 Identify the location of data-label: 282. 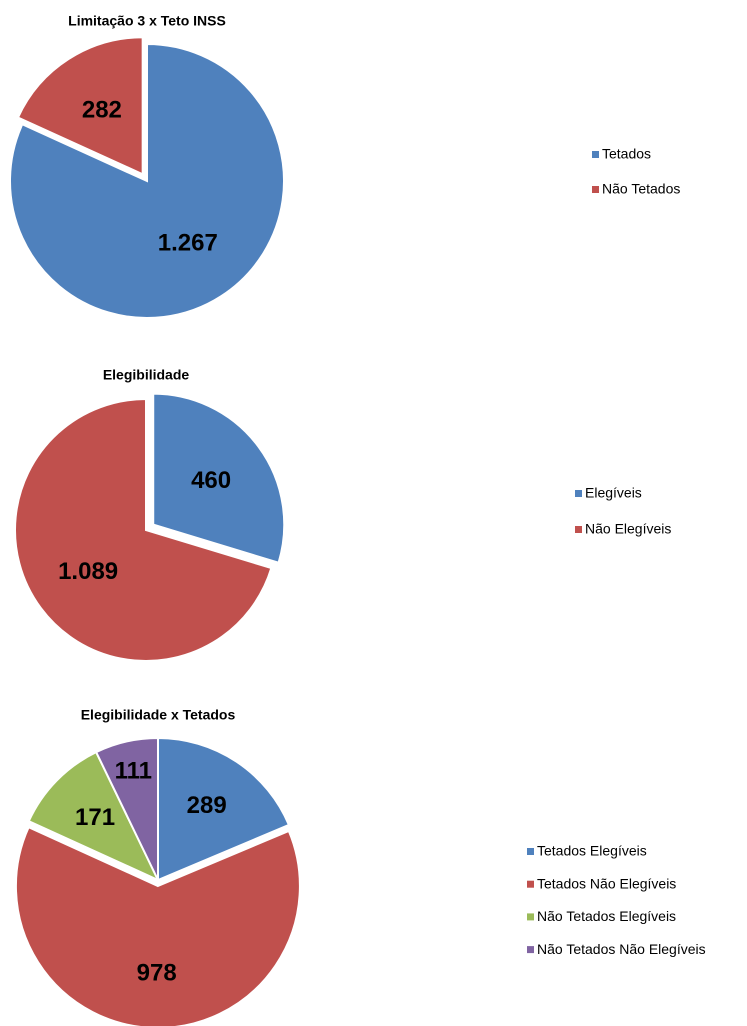
(102, 109).